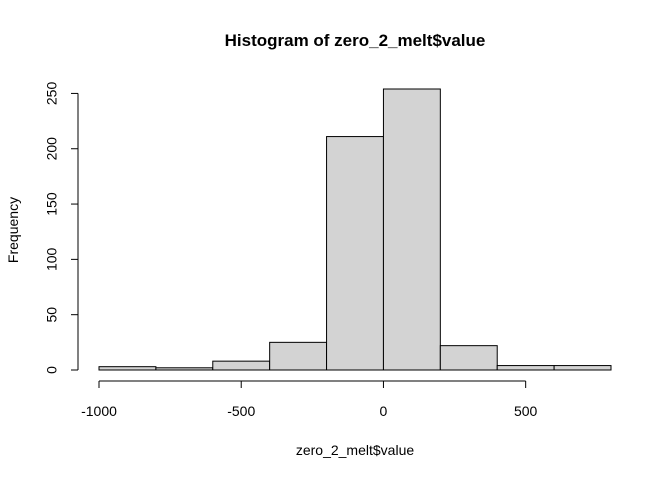 This screenshot has width=672, height=480. Describe the element at coordinates (52, 149) in the screenshot. I see `y-tick-label-4: 200` at that location.